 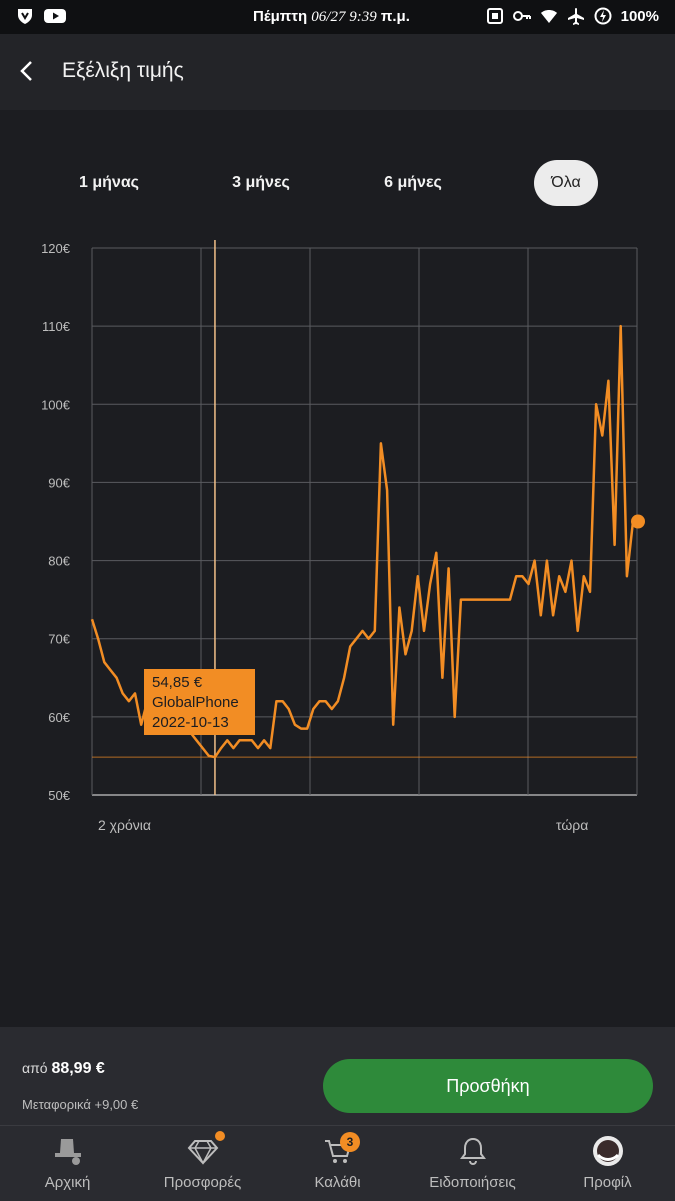 I want to click on youtube-icon, so click(x=55, y=16).